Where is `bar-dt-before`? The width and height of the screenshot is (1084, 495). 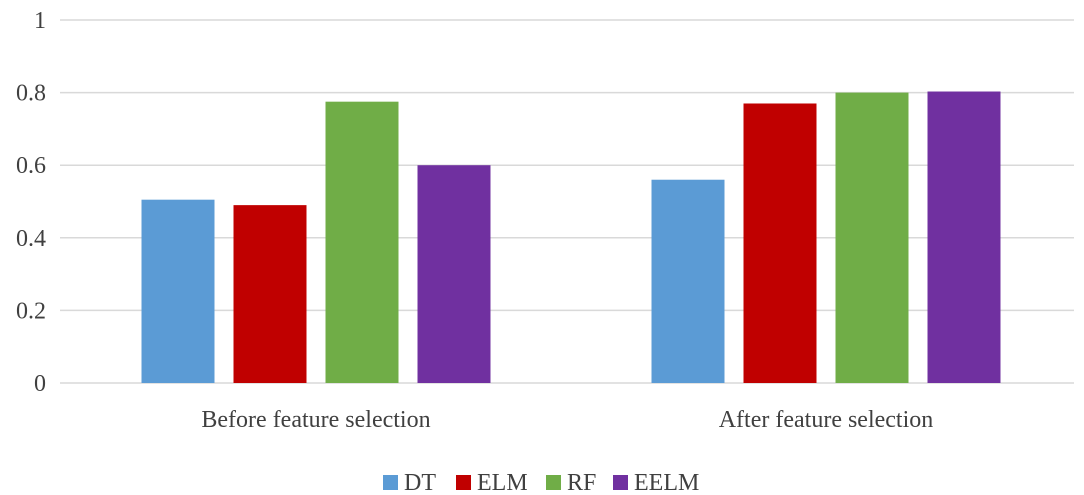 bar-dt-before is located at coordinates (178, 291).